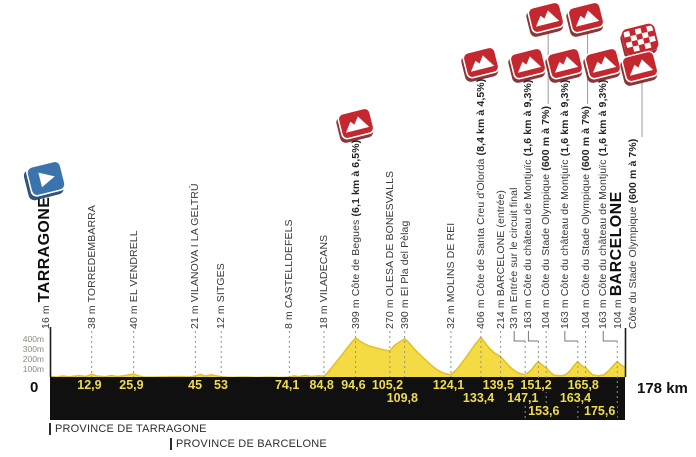 The width and height of the screenshot is (696, 457). I want to click on total-distance-label: 178 km, so click(662, 388).